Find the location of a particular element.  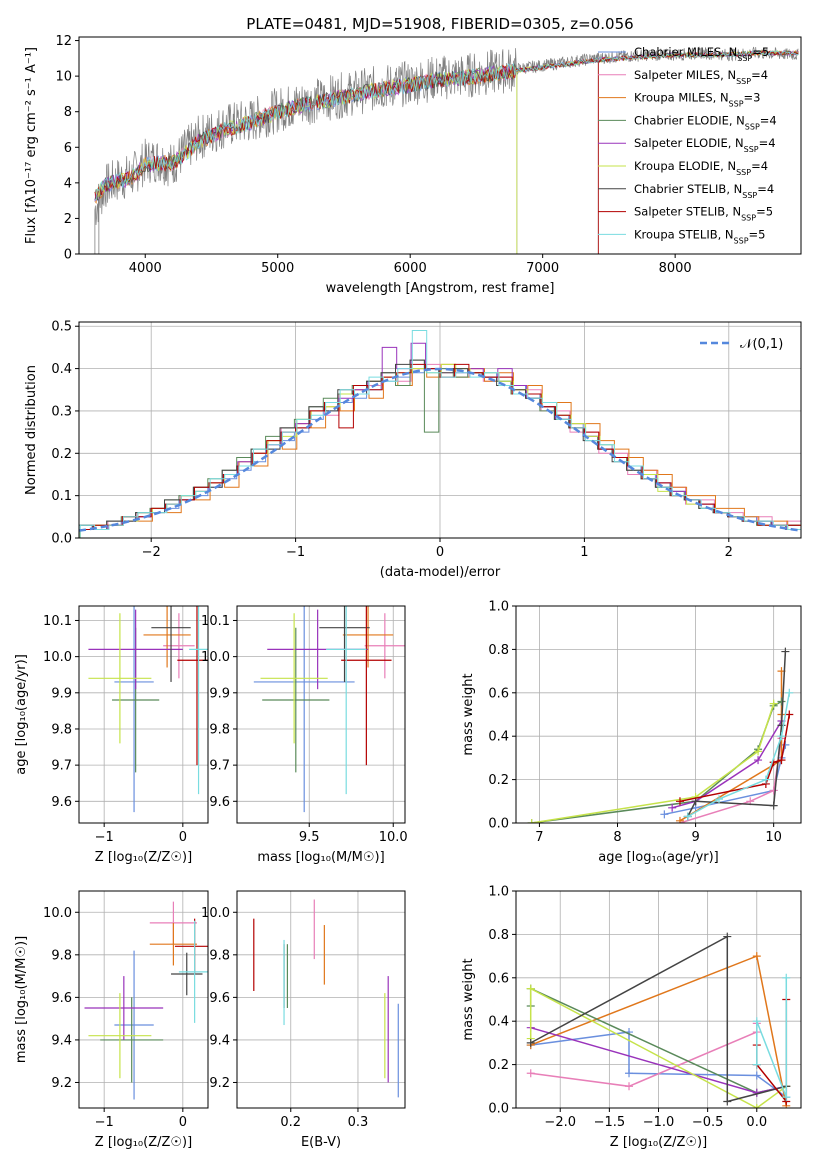

normal-curve is located at coordinates (440, 449).